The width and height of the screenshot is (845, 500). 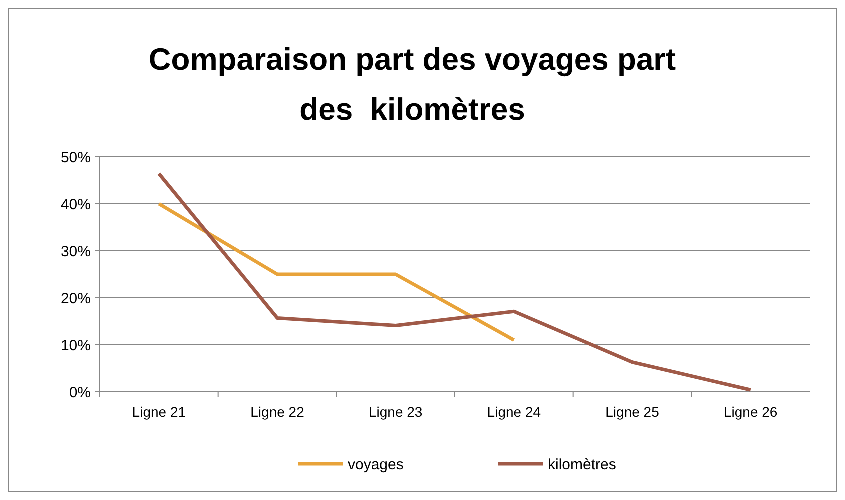 What do you see at coordinates (395, 412) in the screenshot?
I see `x-tick-label: Ligne 23` at bounding box center [395, 412].